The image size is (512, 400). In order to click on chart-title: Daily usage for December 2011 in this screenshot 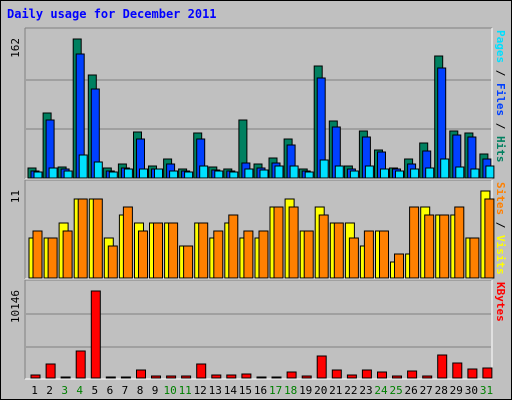, I will do `click(112, 14)`.